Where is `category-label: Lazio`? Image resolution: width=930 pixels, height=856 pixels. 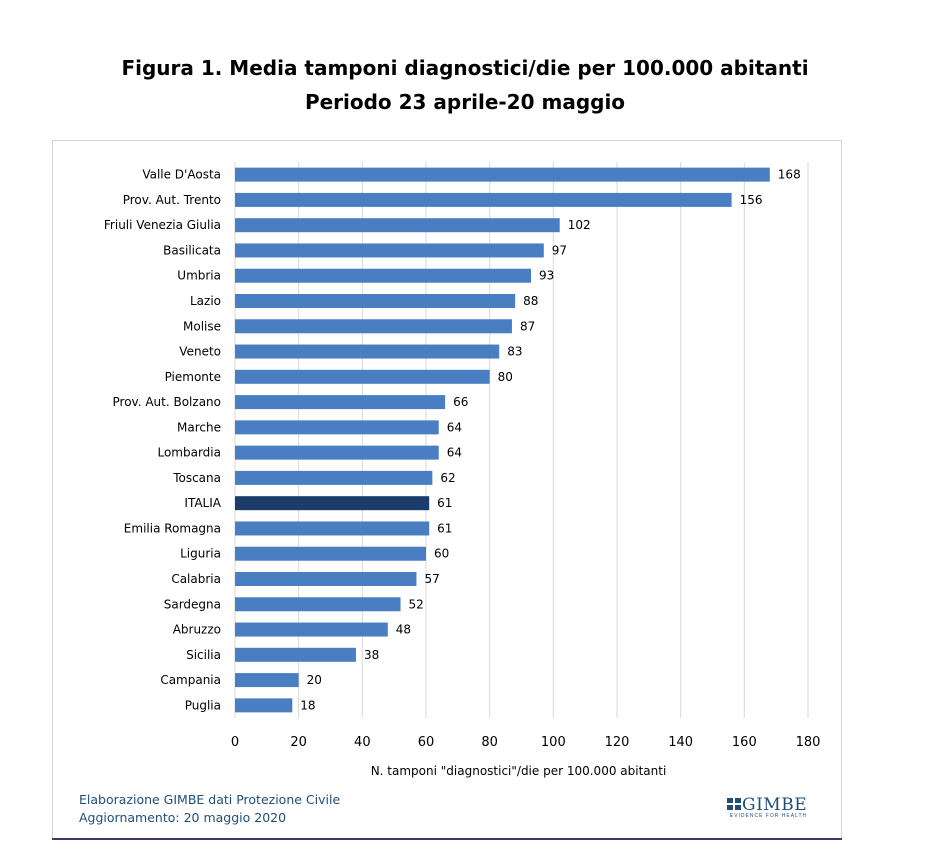 category-label: Lazio is located at coordinates (205, 301).